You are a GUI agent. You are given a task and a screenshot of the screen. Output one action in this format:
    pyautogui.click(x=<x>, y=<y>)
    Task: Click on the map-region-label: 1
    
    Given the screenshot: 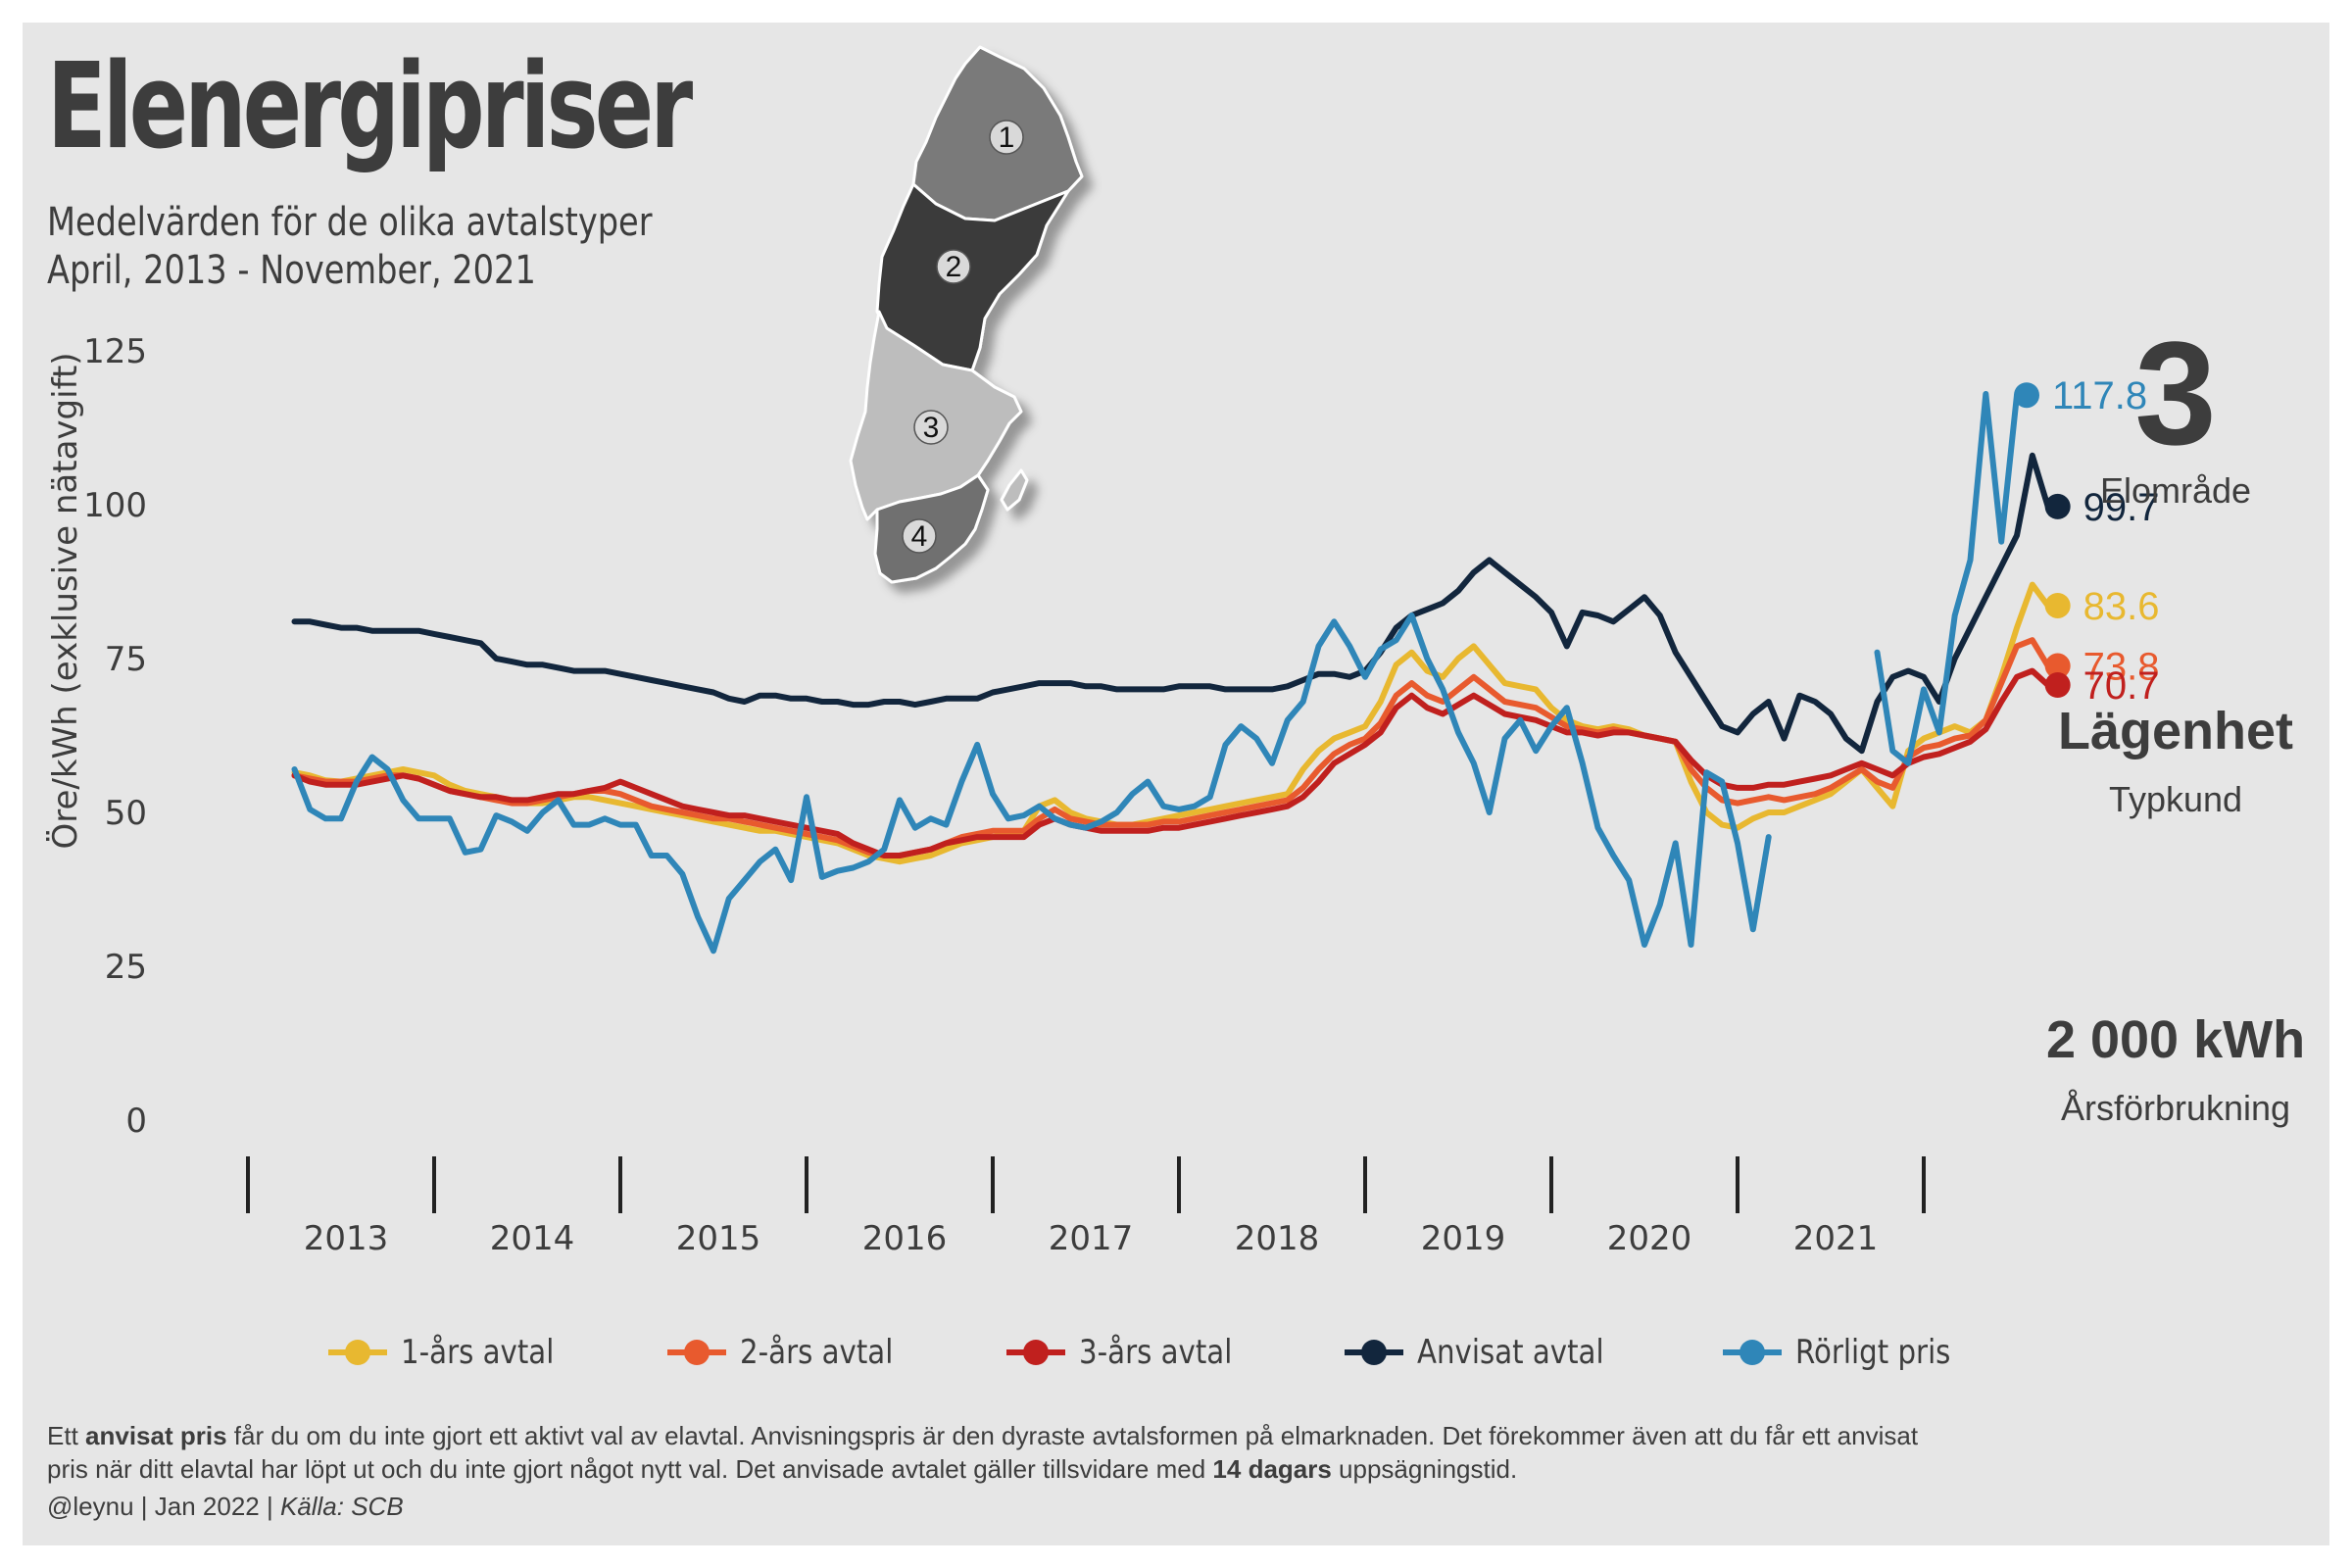 What is the action you would take?
    pyautogui.click(x=1007, y=138)
    